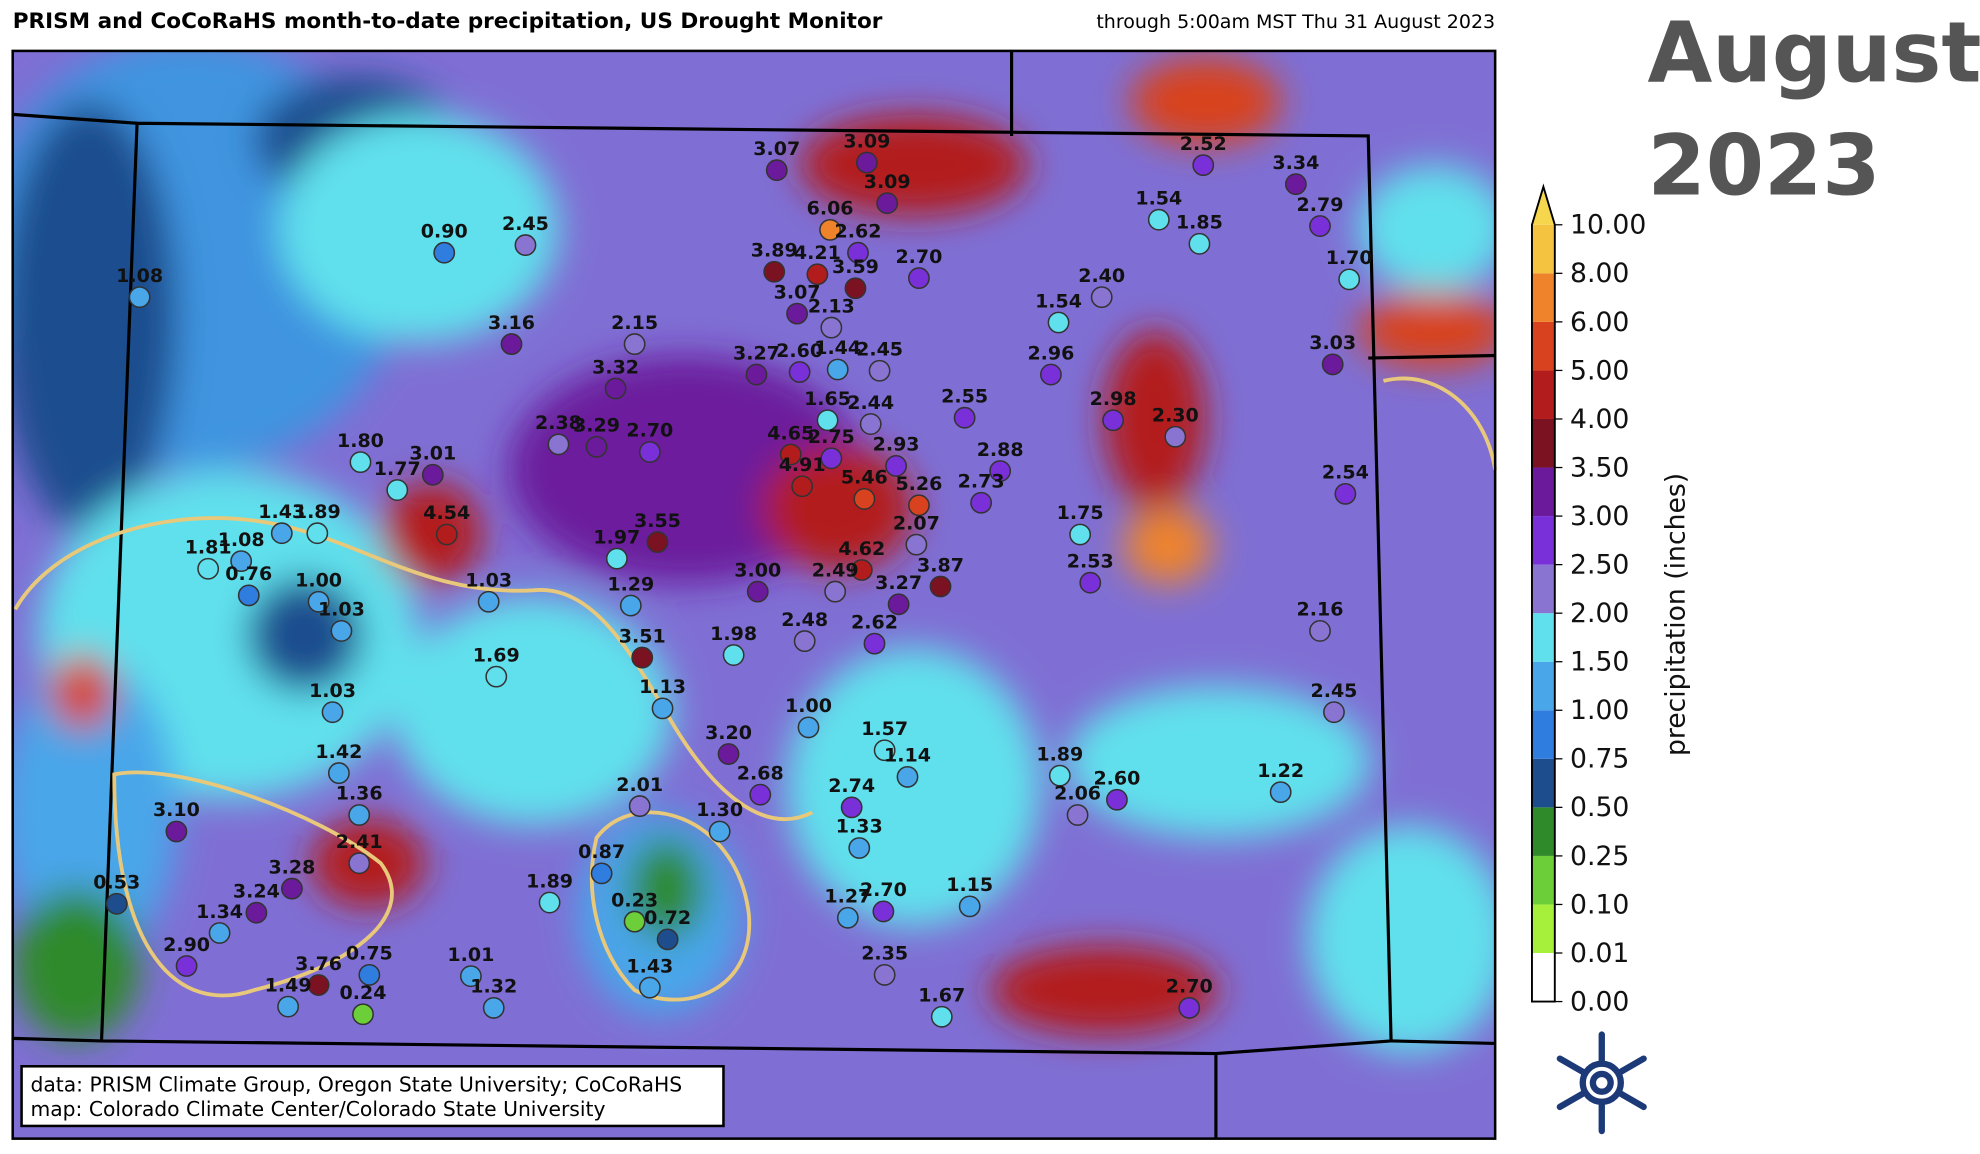 Image resolution: width=1980 pixels, height=1154 pixels. I want to click on station-value: 1.43, so click(649, 966).